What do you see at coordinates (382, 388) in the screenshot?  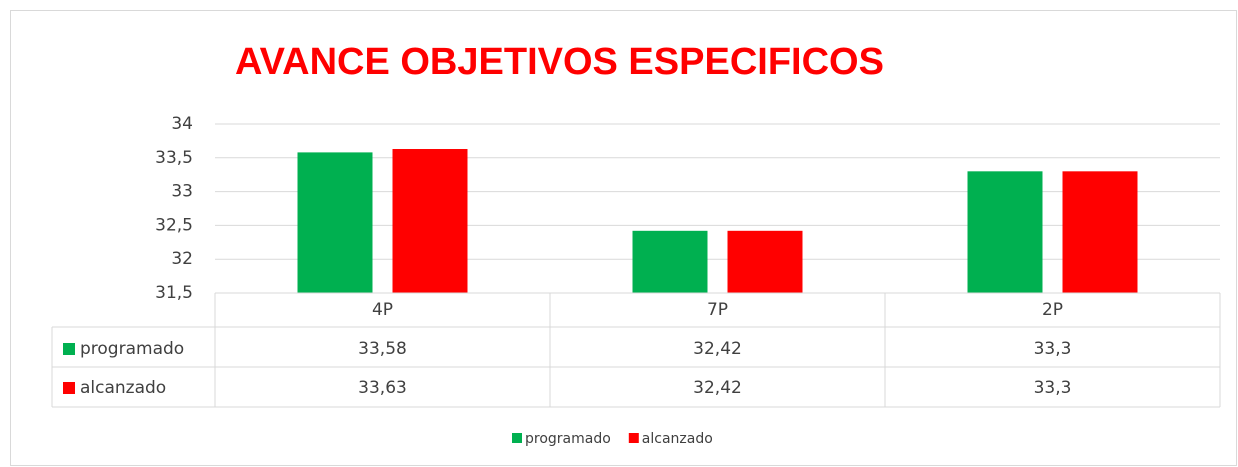 I see `table-value: 33,63` at bounding box center [382, 388].